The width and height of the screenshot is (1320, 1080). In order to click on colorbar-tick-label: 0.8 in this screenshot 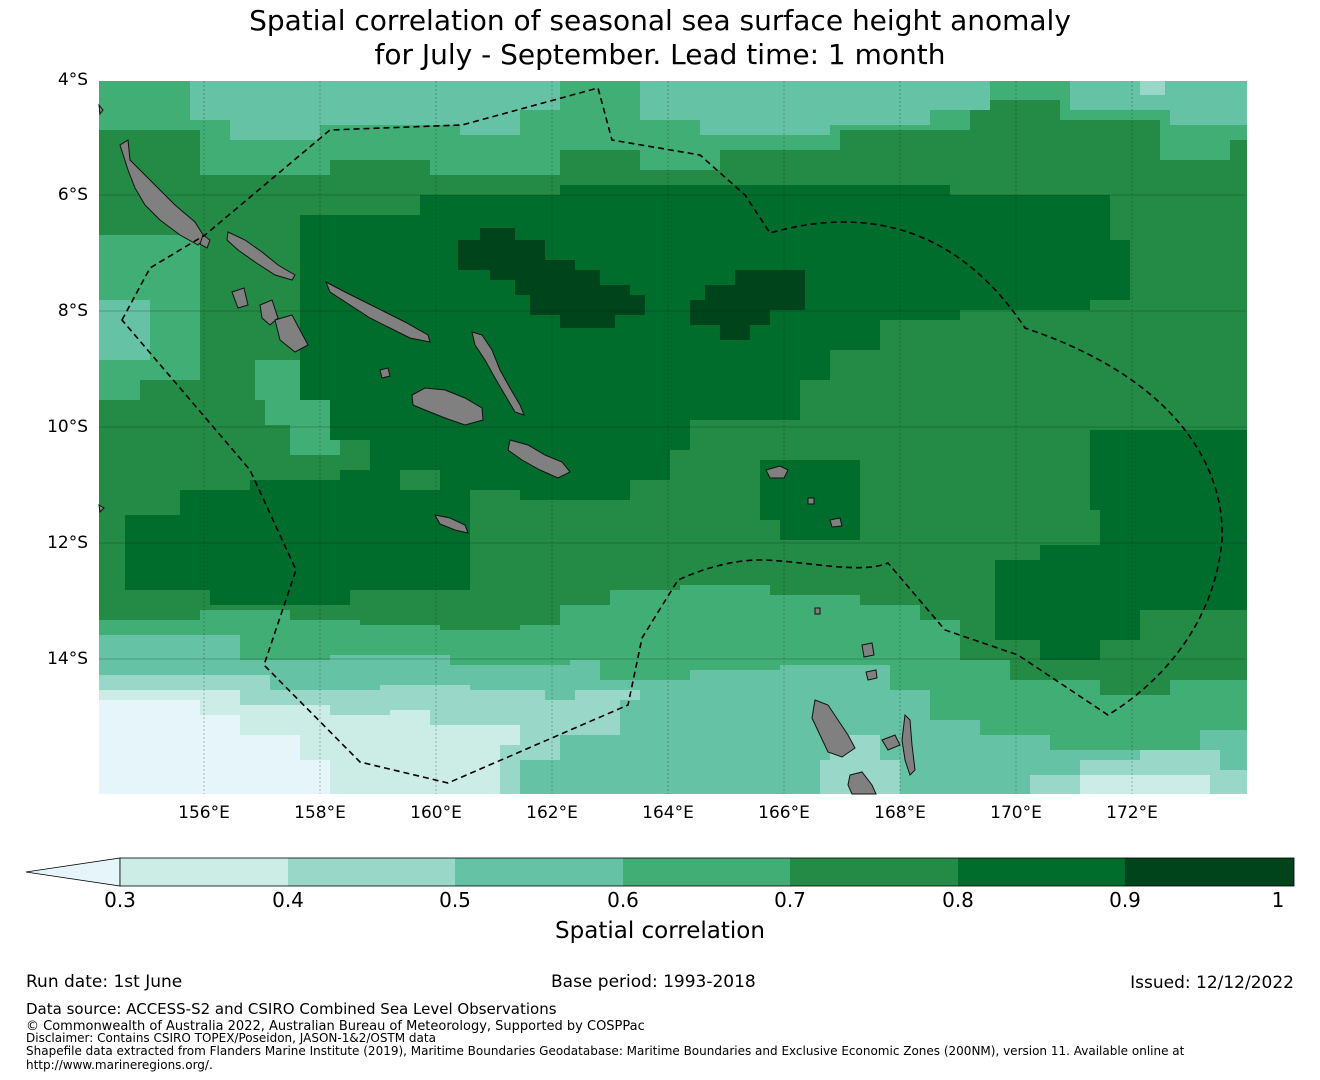, I will do `click(958, 900)`.